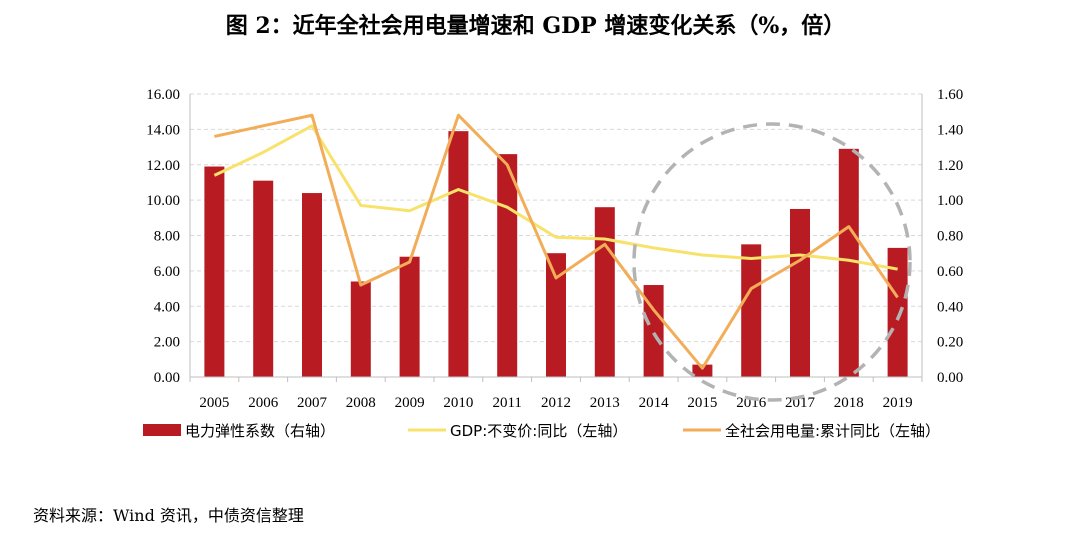 The image size is (1071, 533). Describe the element at coordinates (832, 431) in the screenshot. I see `legend-label: 全社会用电量:累计同比（左轴）` at that location.